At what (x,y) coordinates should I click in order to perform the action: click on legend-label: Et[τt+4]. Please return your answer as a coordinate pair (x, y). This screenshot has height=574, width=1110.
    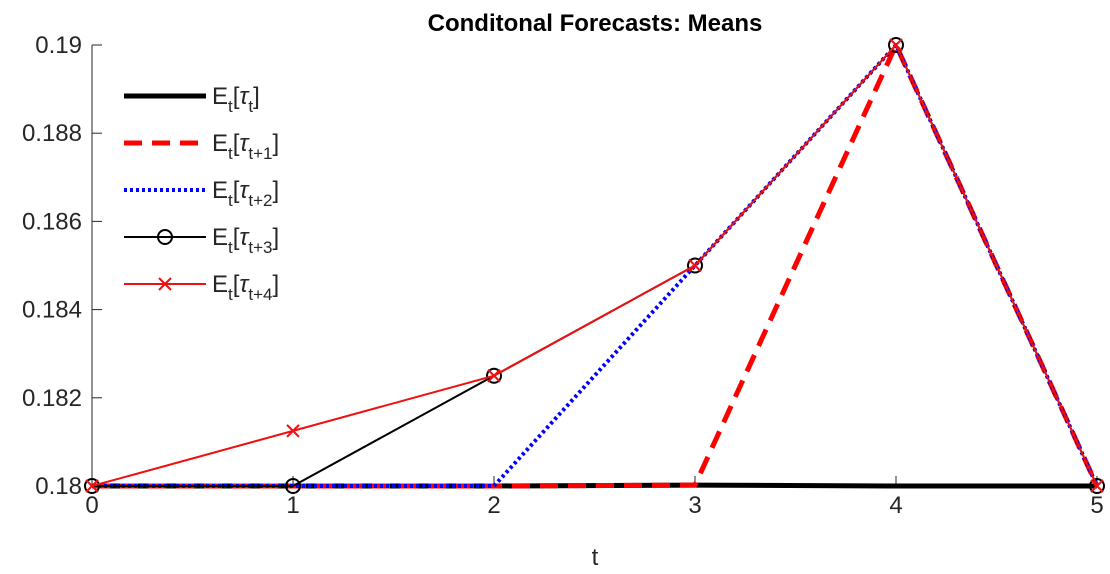
    Looking at the image, I should click on (245, 287).